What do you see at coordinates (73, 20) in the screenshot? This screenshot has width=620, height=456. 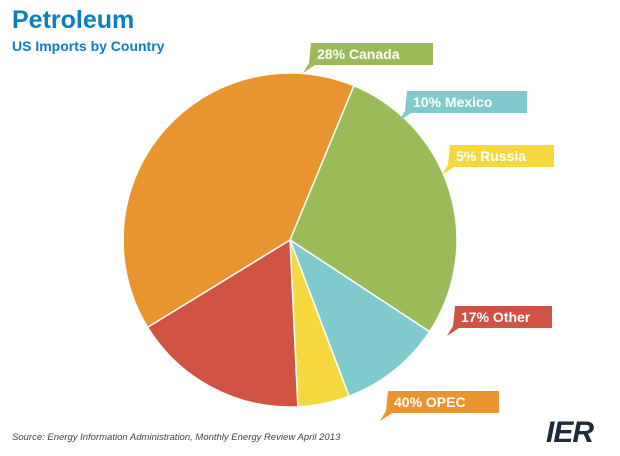 I see `chart-title: Petroleum` at bounding box center [73, 20].